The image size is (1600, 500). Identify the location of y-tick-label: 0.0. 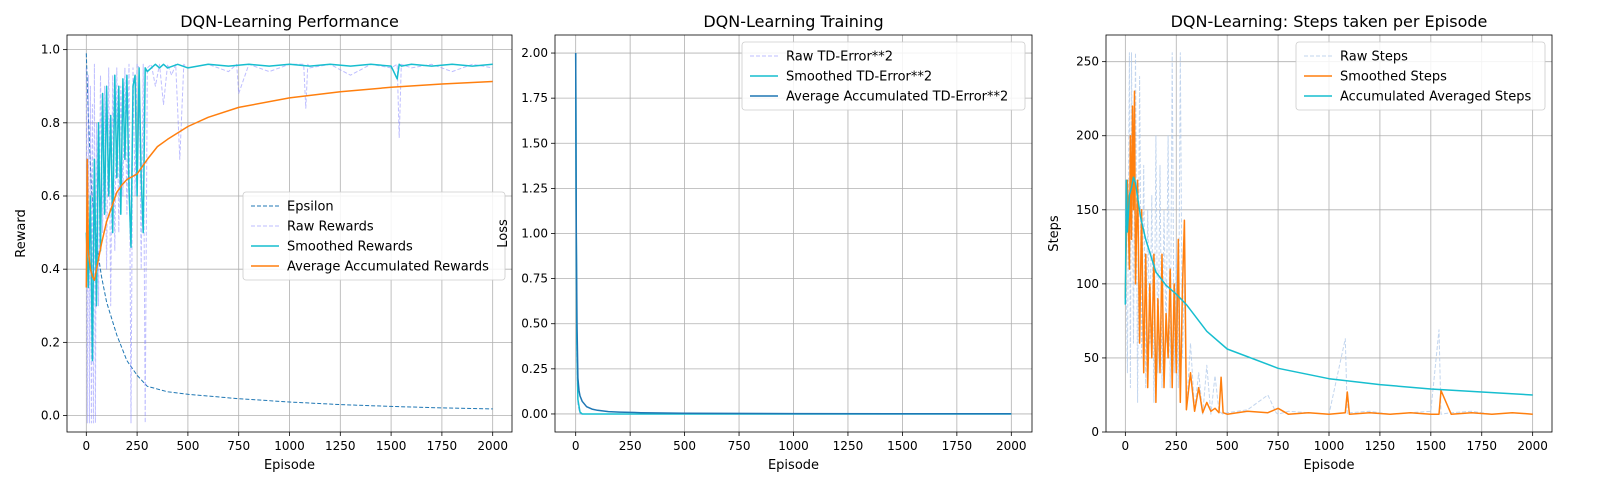
(50, 416).